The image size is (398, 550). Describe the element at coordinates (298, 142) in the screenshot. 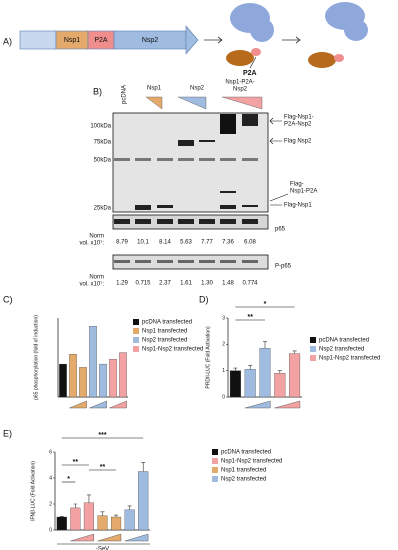

I see `band-label: Flag Nsp2` at that location.